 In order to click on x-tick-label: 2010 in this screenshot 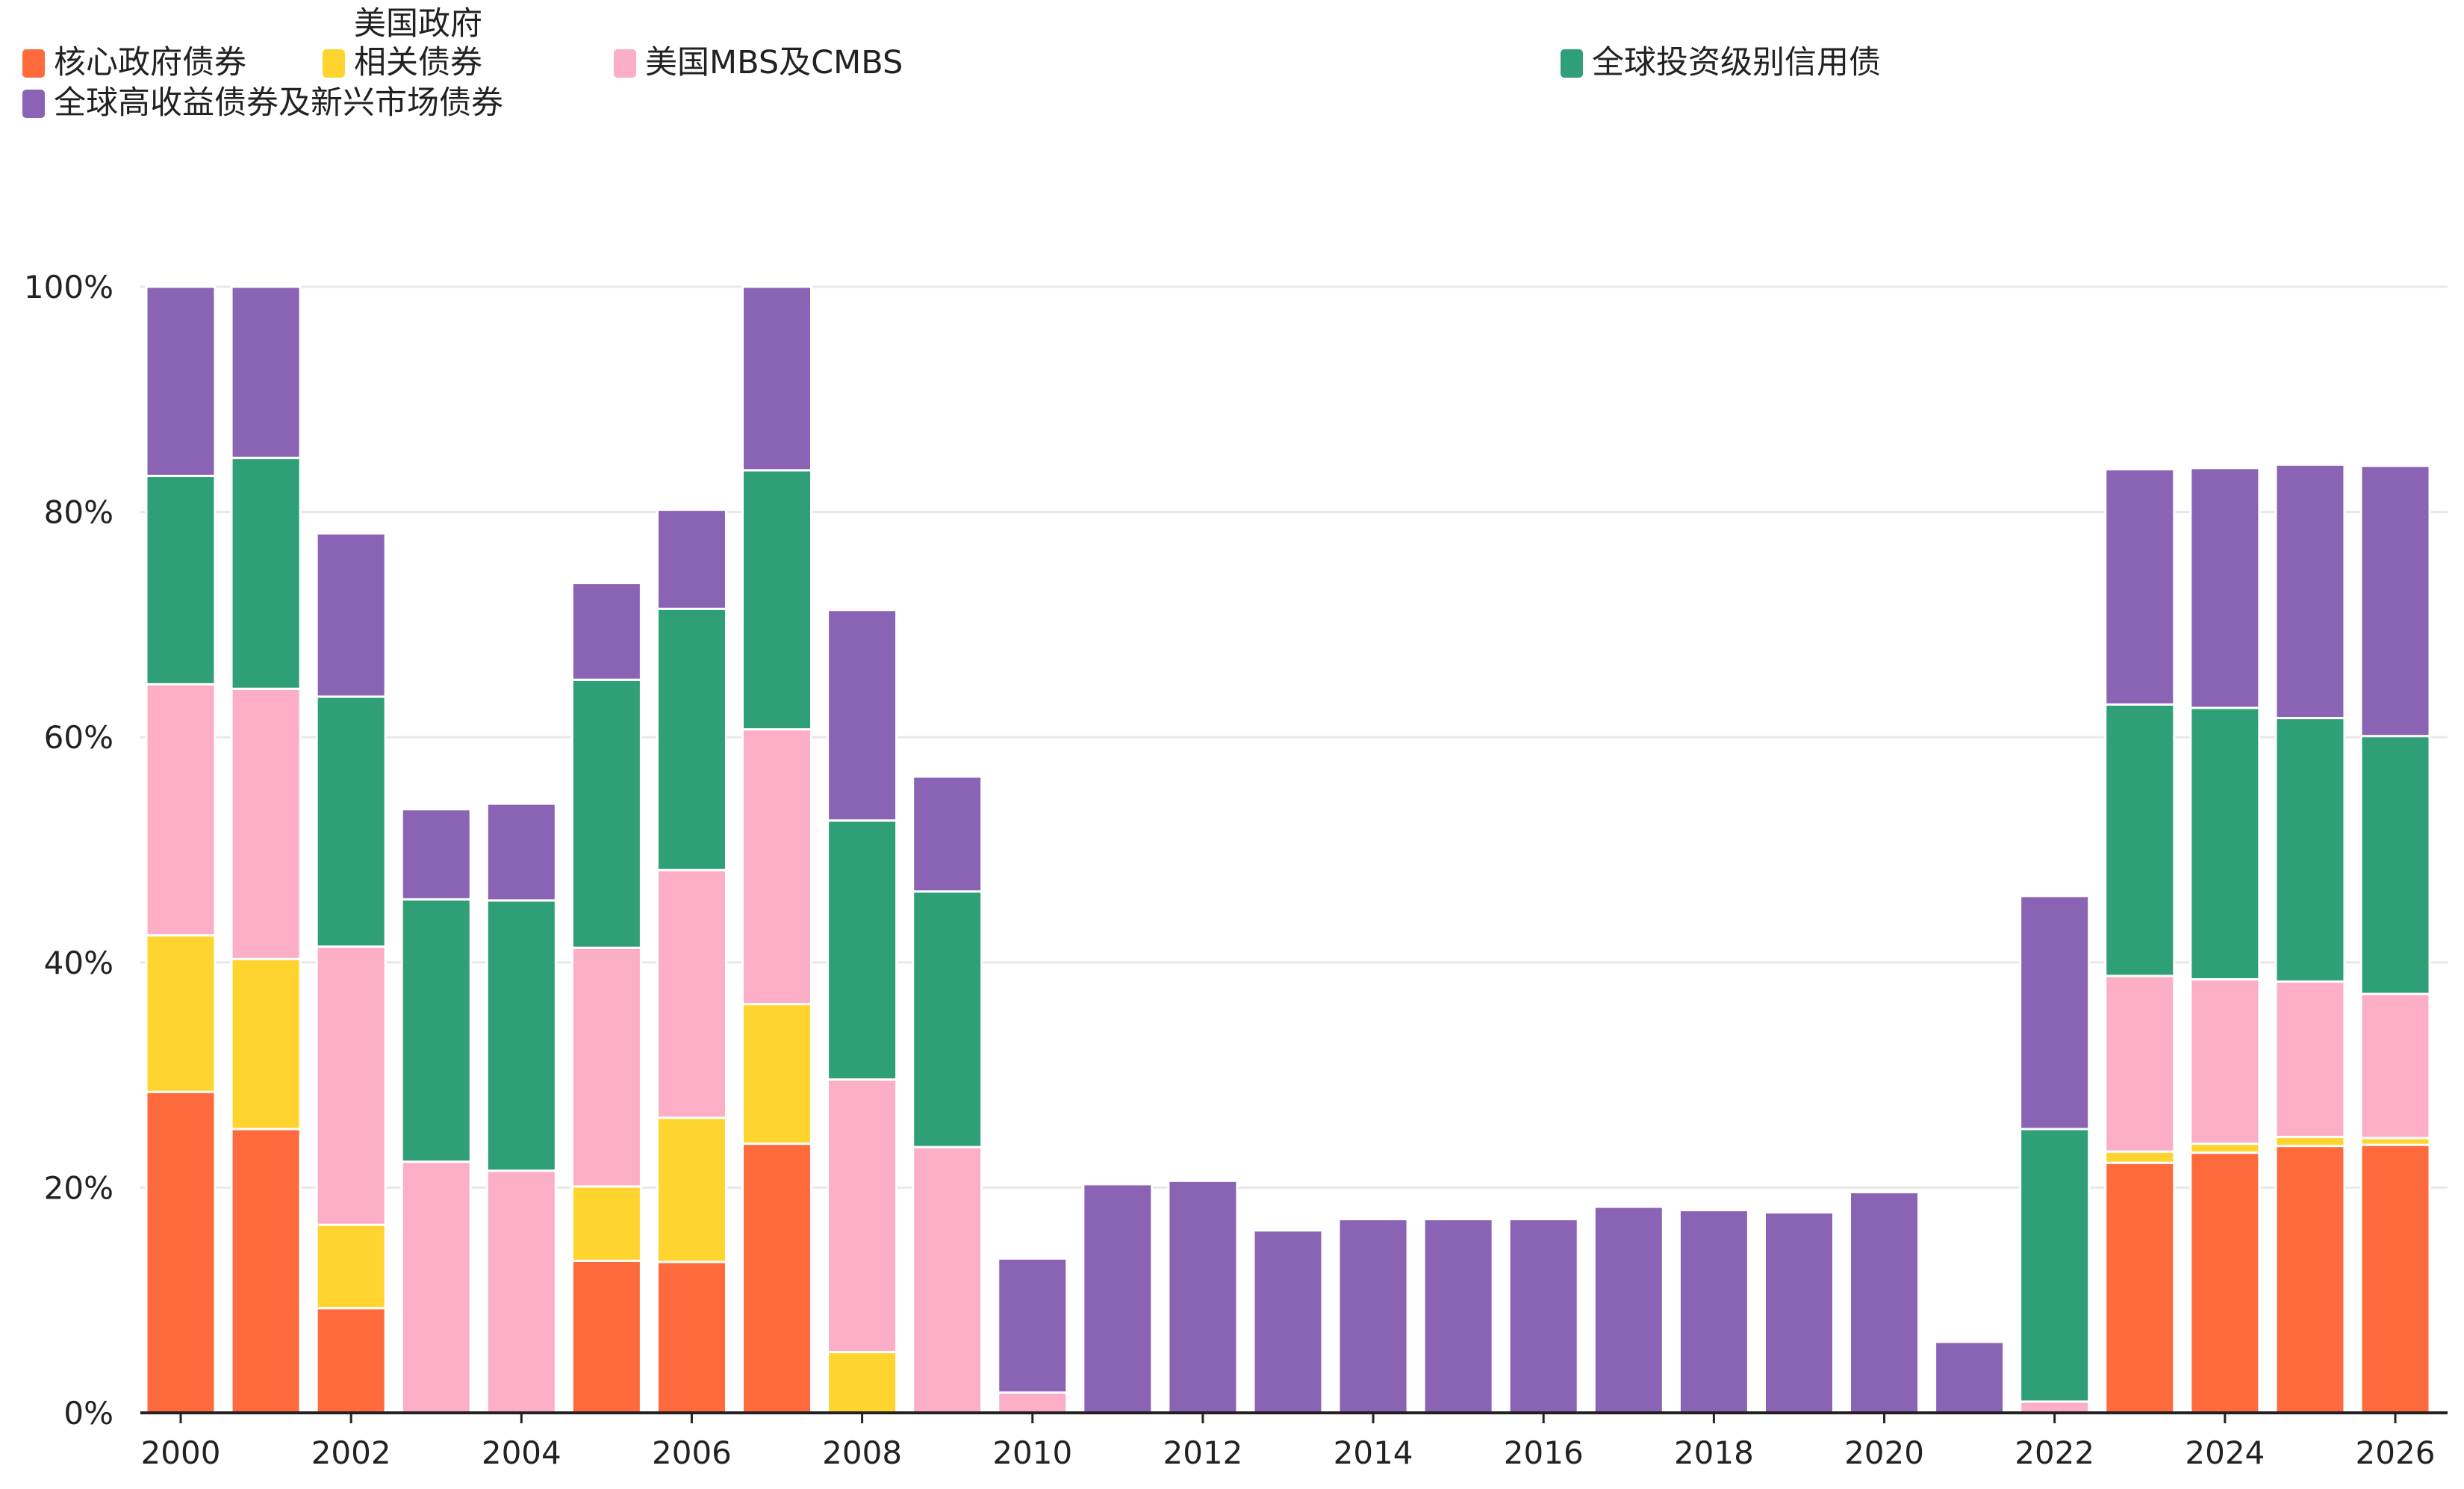, I will do `click(1032, 1453)`.